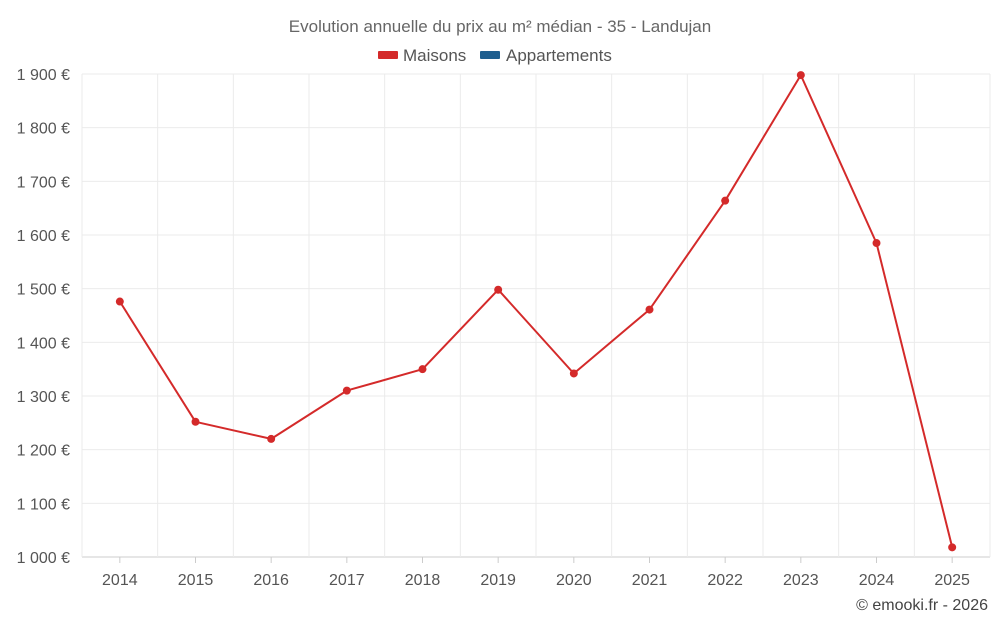  Describe the element at coordinates (801, 580) in the screenshot. I see `x-tick-label: 2023` at that location.